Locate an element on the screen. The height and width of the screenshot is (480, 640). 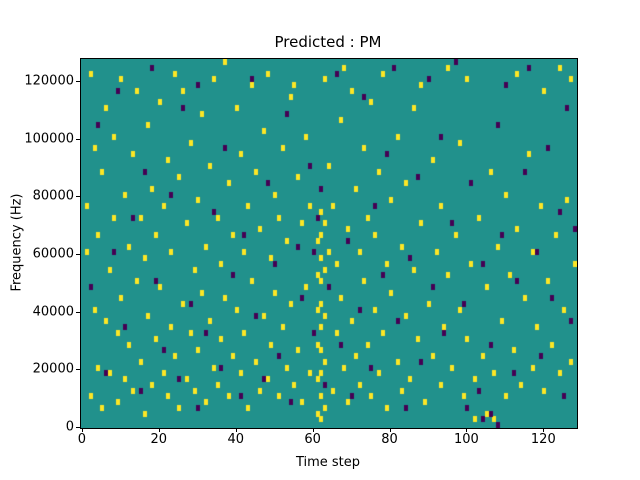
y-tick-label: 40000 is located at coordinates (53, 312).